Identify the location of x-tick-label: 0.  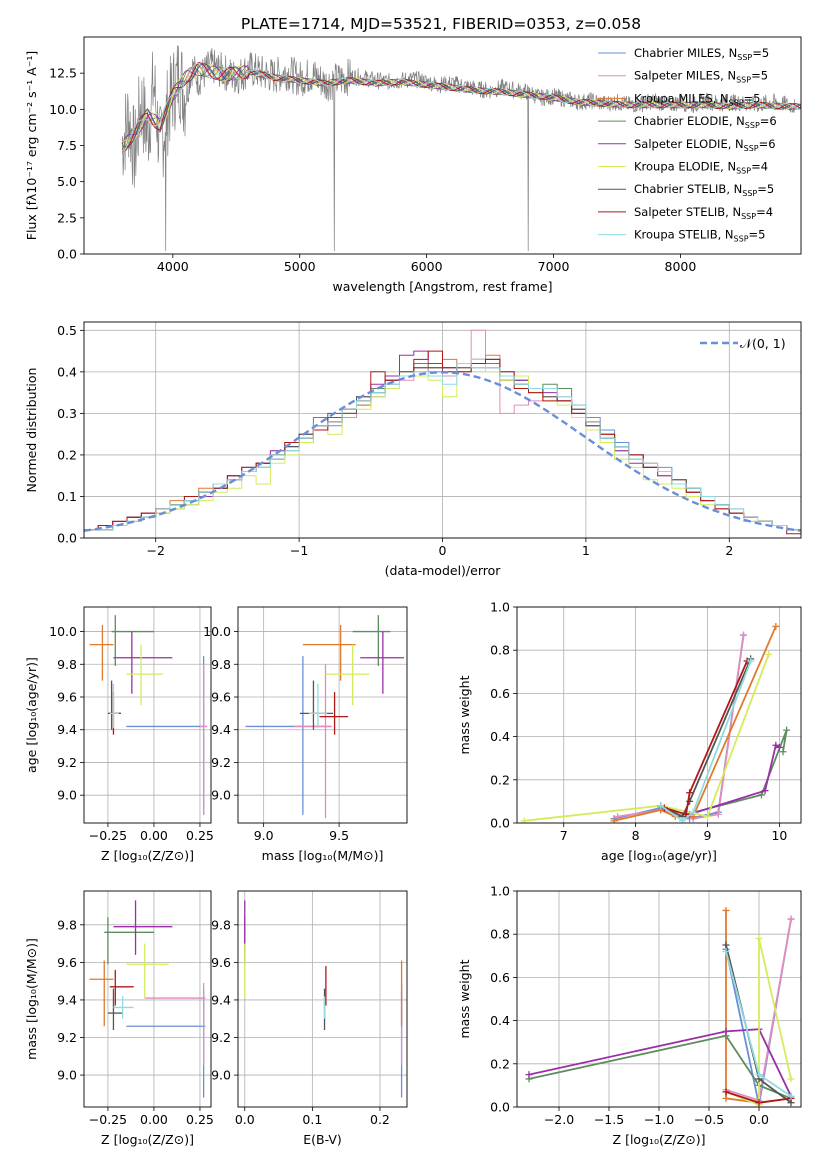
(443, 550).